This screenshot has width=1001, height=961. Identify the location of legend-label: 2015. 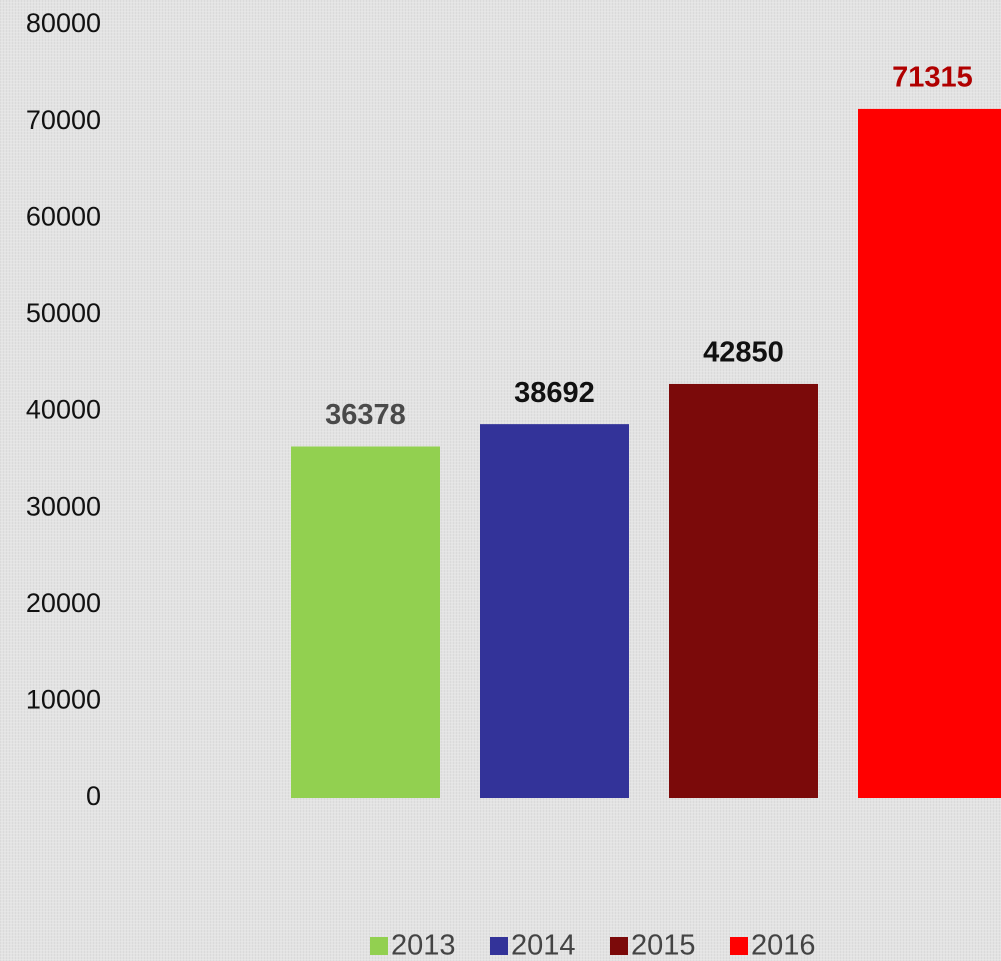
(663, 945).